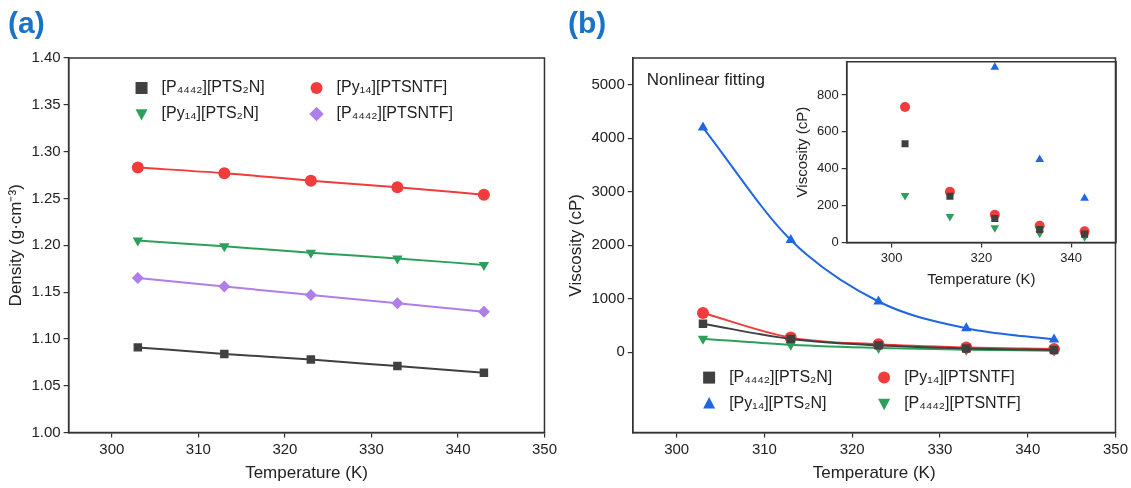 The image size is (1131, 488). I want to click on y-tick-label: 800, so click(827, 94).